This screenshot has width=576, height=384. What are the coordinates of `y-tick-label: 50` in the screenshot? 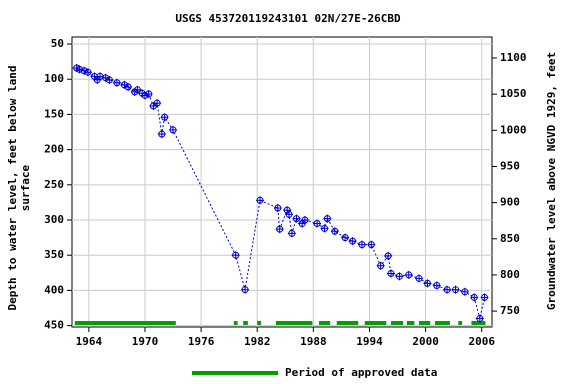 It's located at (57, 43).